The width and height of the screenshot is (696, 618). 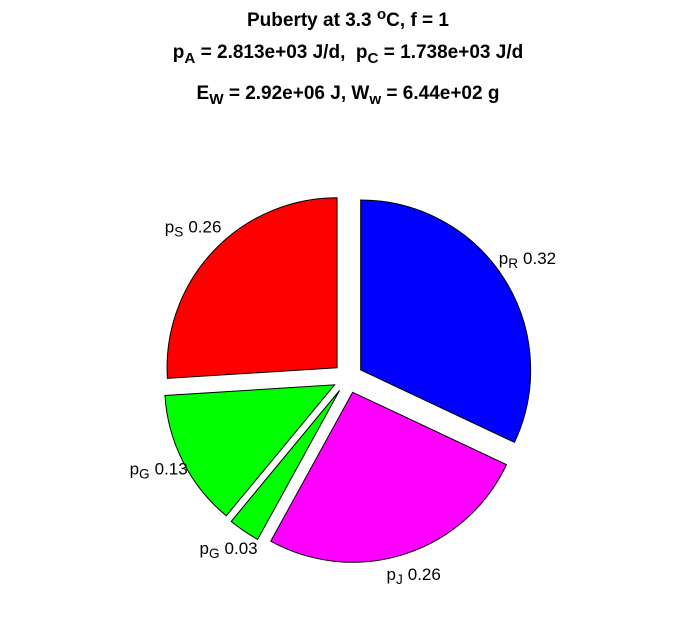 I want to click on text-part: = 1.738e+03 J/d, so click(x=450, y=52).